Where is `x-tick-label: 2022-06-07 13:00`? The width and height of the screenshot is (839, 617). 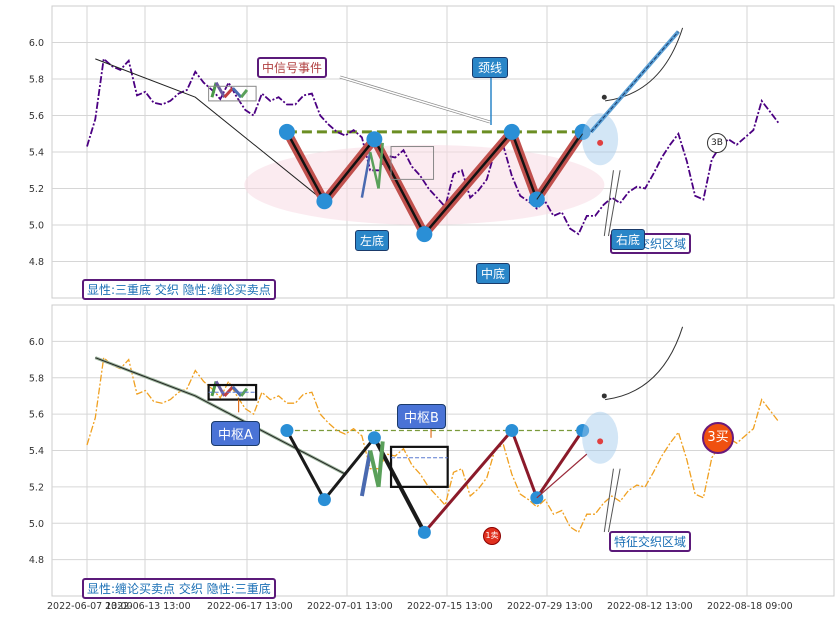 x-tick-label: 2022-06-07 13:00 is located at coordinates (90, 606).